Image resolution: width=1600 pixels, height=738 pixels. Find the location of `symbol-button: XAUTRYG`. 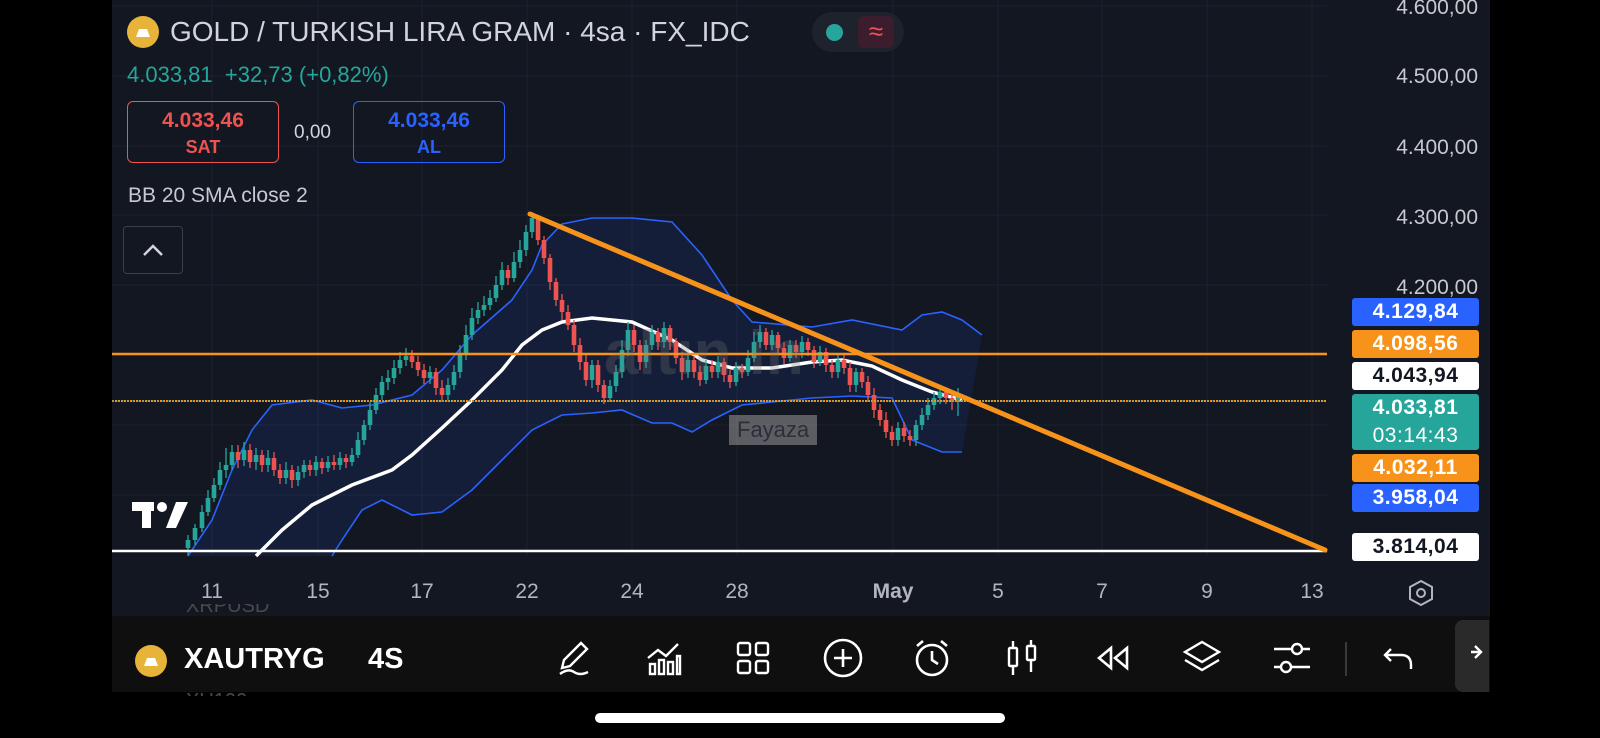

symbol-button: XAUTRYG is located at coordinates (254, 659).